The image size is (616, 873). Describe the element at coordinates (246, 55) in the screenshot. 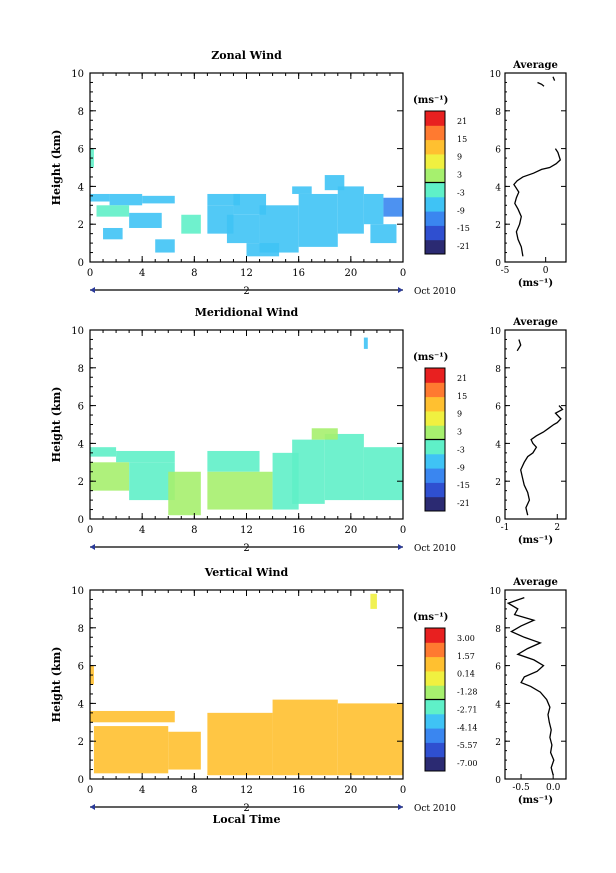

I see `panel-title: Zonal Wind` at that location.